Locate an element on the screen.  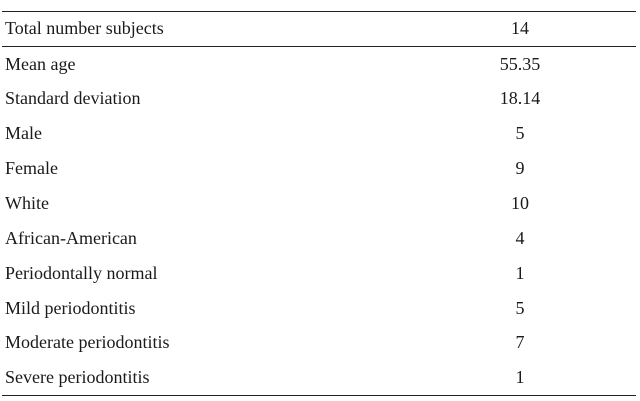
row-label: Moderate periodontitis is located at coordinates (87, 342).